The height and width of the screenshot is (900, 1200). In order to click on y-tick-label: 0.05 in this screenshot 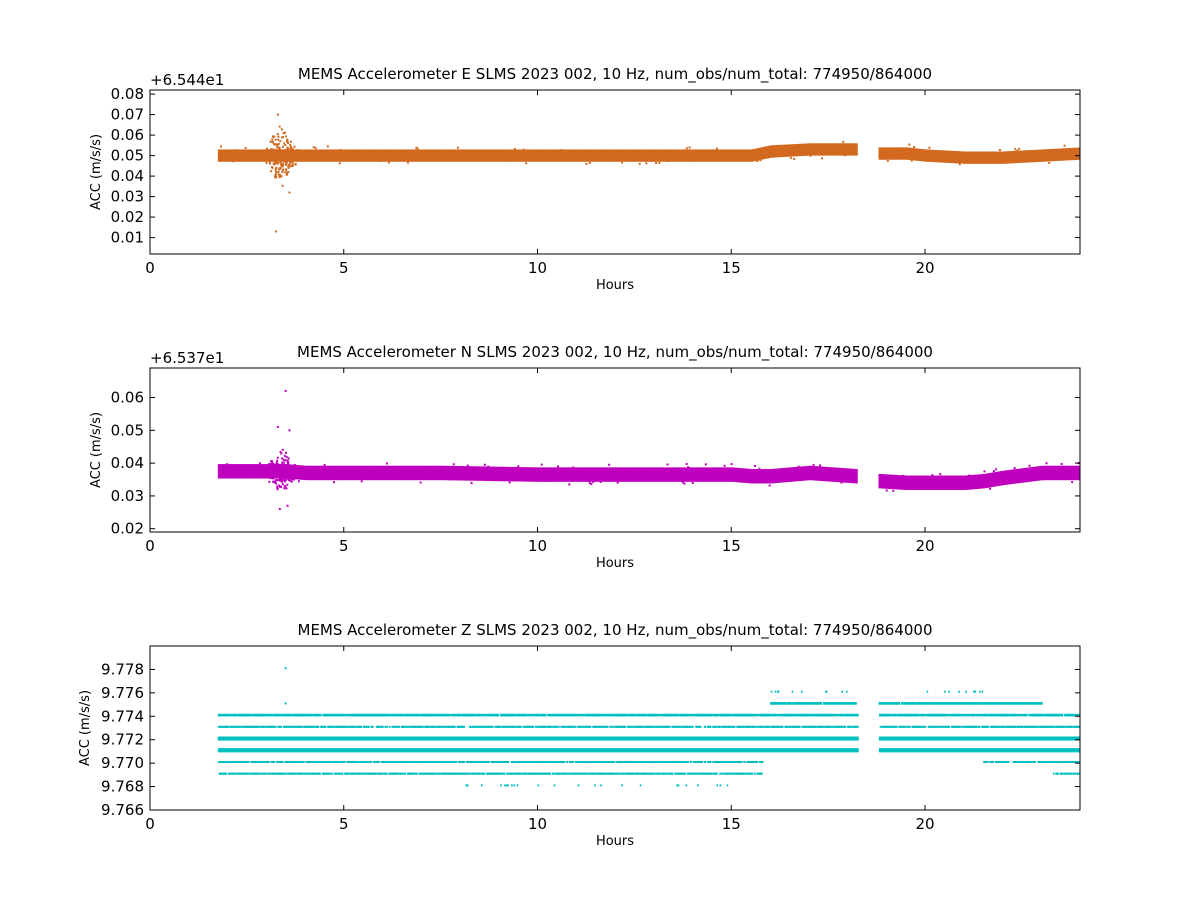, I will do `click(127, 156)`.